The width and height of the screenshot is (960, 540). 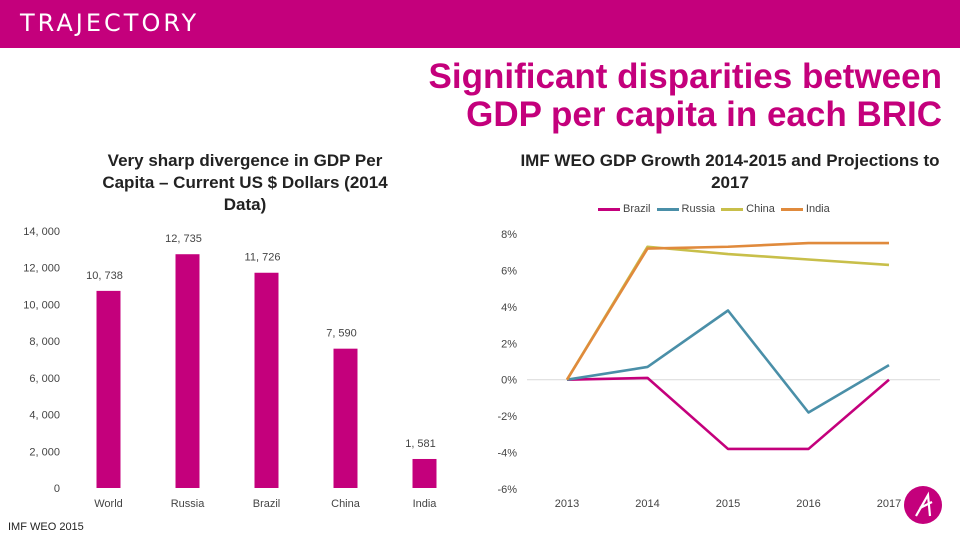 I want to click on line-x-tick-label: 2013, so click(x=567, y=504).